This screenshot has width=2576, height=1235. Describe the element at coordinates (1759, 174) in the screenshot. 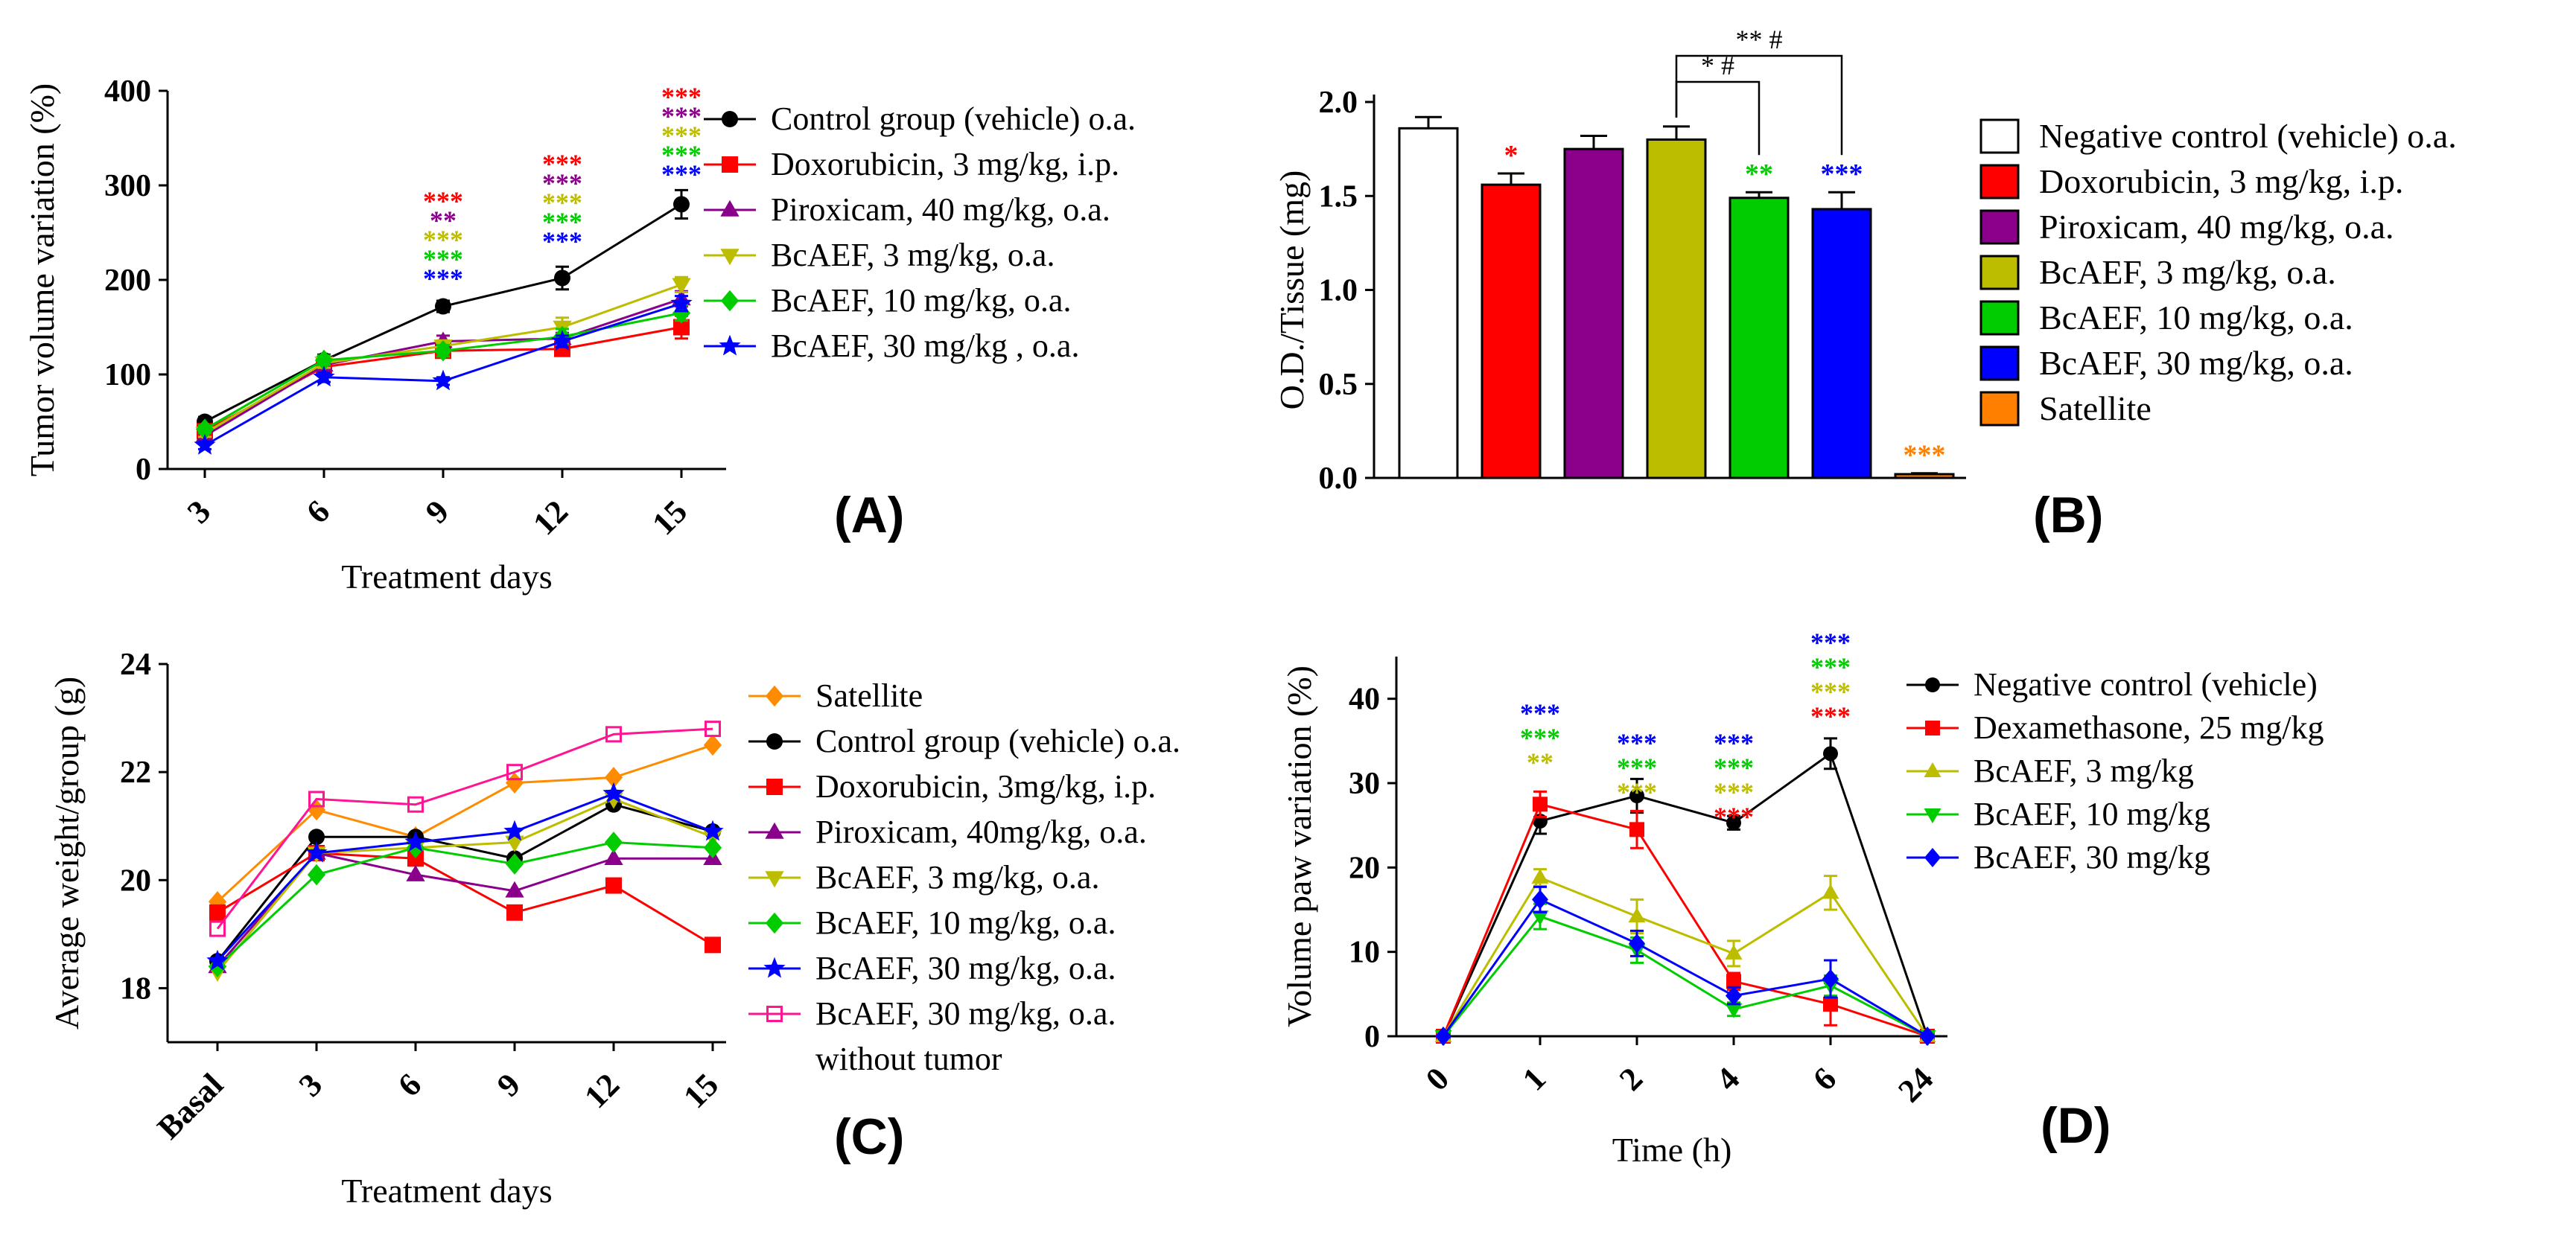

I see `significance-stars: **` at that location.